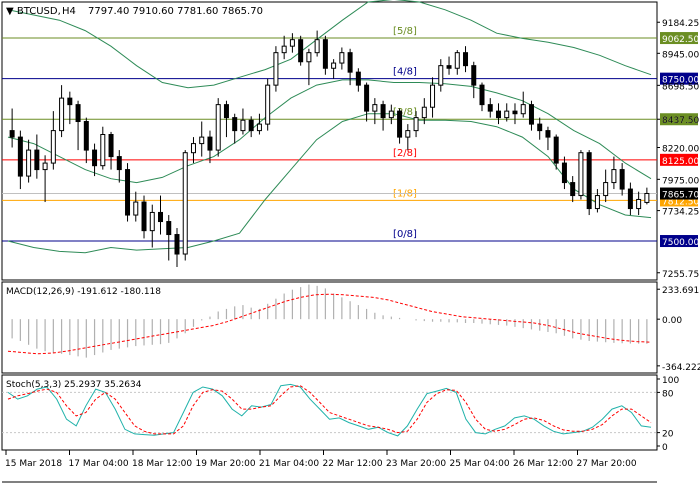 The height and width of the screenshot is (500, 700). Describe the element at coordinates (672, 321) in the screenshot. I see `macd-y-tick-label: 0.00` at that location.